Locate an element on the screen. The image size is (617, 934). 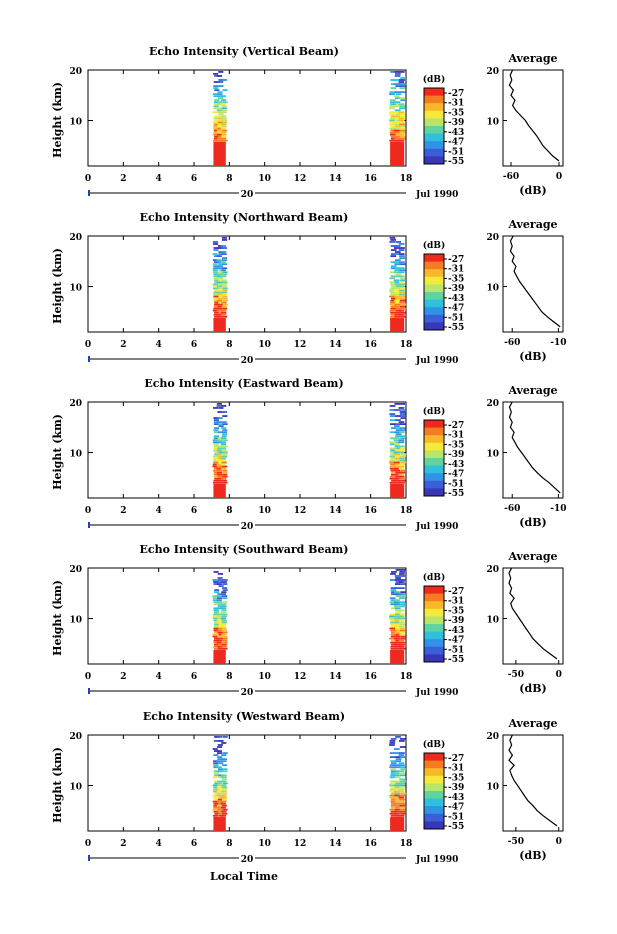
x-tick-label: 10 is located at coordinates (264, 179).